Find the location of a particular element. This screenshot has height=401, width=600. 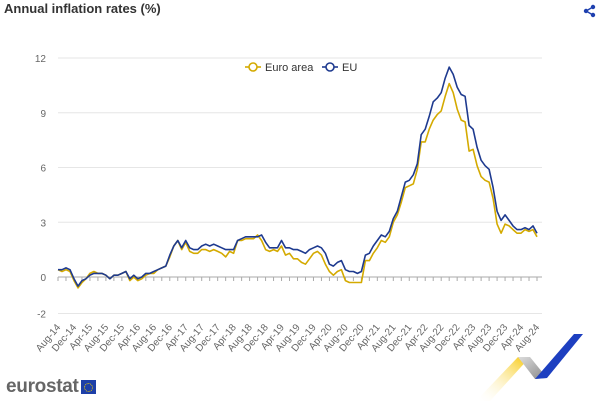

chart-title: Annual inflation rates (%) is located at coordinates (82, 8).